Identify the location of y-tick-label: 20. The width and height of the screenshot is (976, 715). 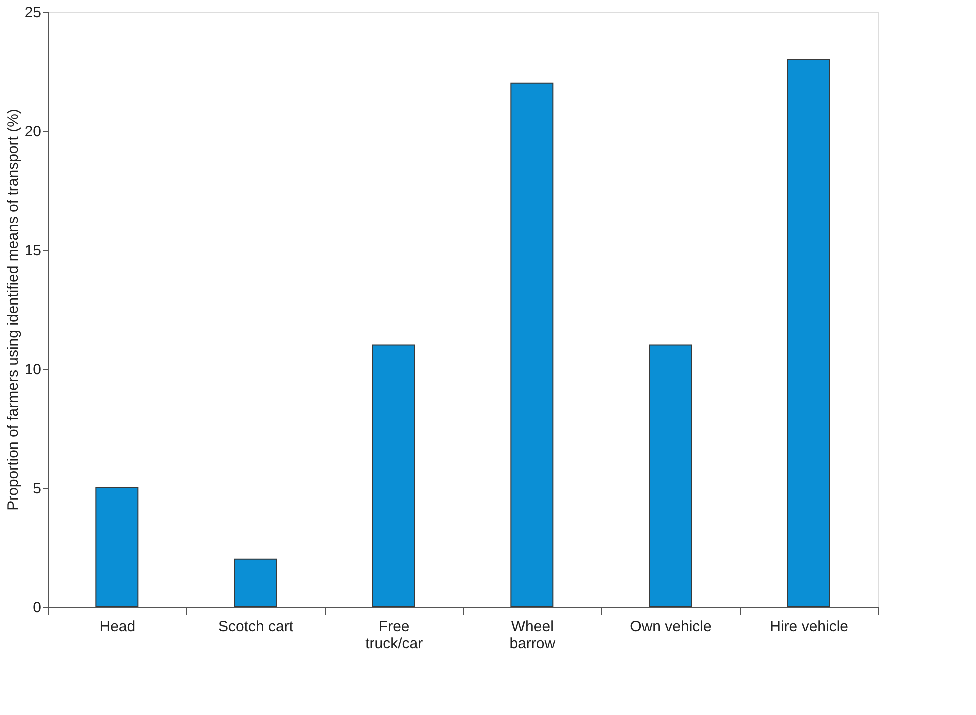
(33, 132).